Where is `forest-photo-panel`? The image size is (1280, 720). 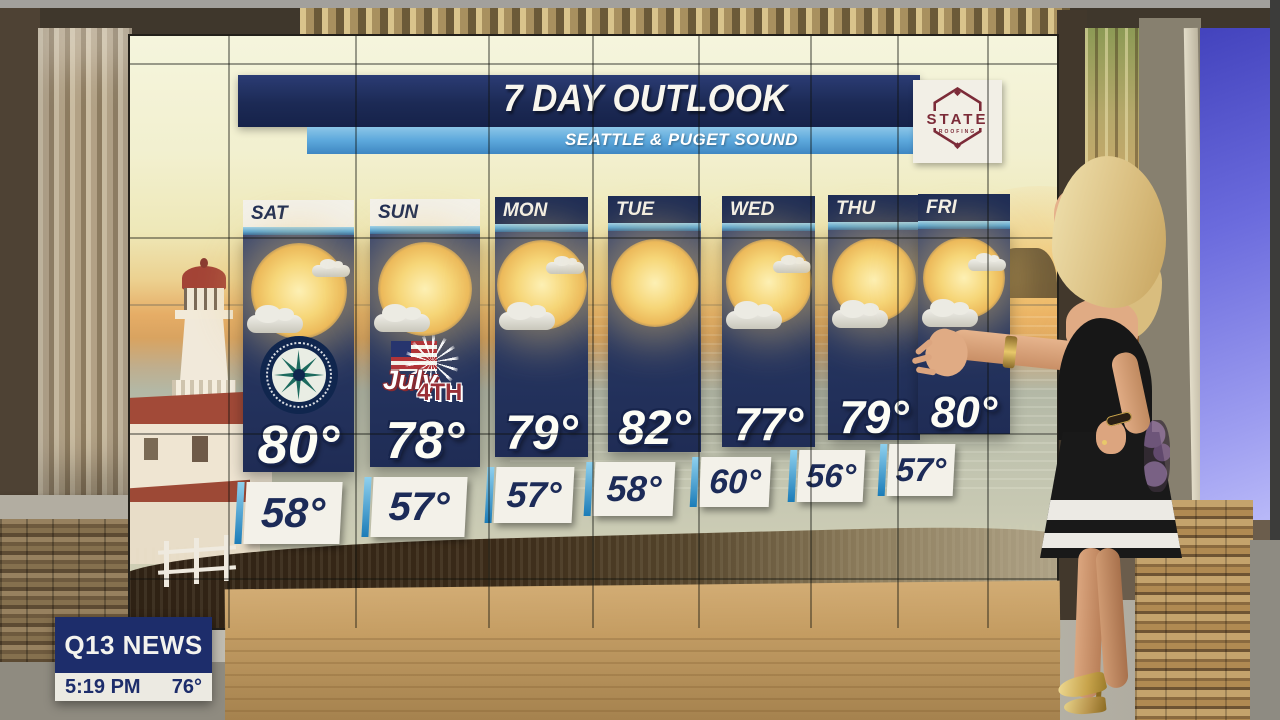
forest-photo-panel is located at coordinates (1112, 269).